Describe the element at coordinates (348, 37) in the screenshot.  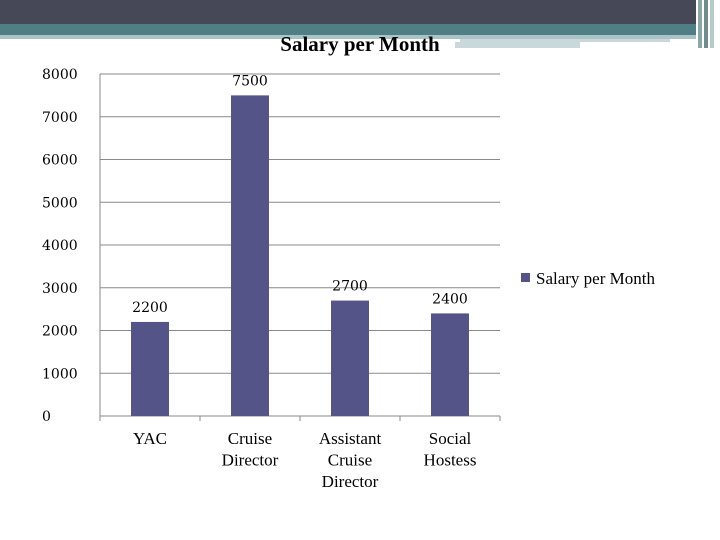
I see `header-band-light` at that location.